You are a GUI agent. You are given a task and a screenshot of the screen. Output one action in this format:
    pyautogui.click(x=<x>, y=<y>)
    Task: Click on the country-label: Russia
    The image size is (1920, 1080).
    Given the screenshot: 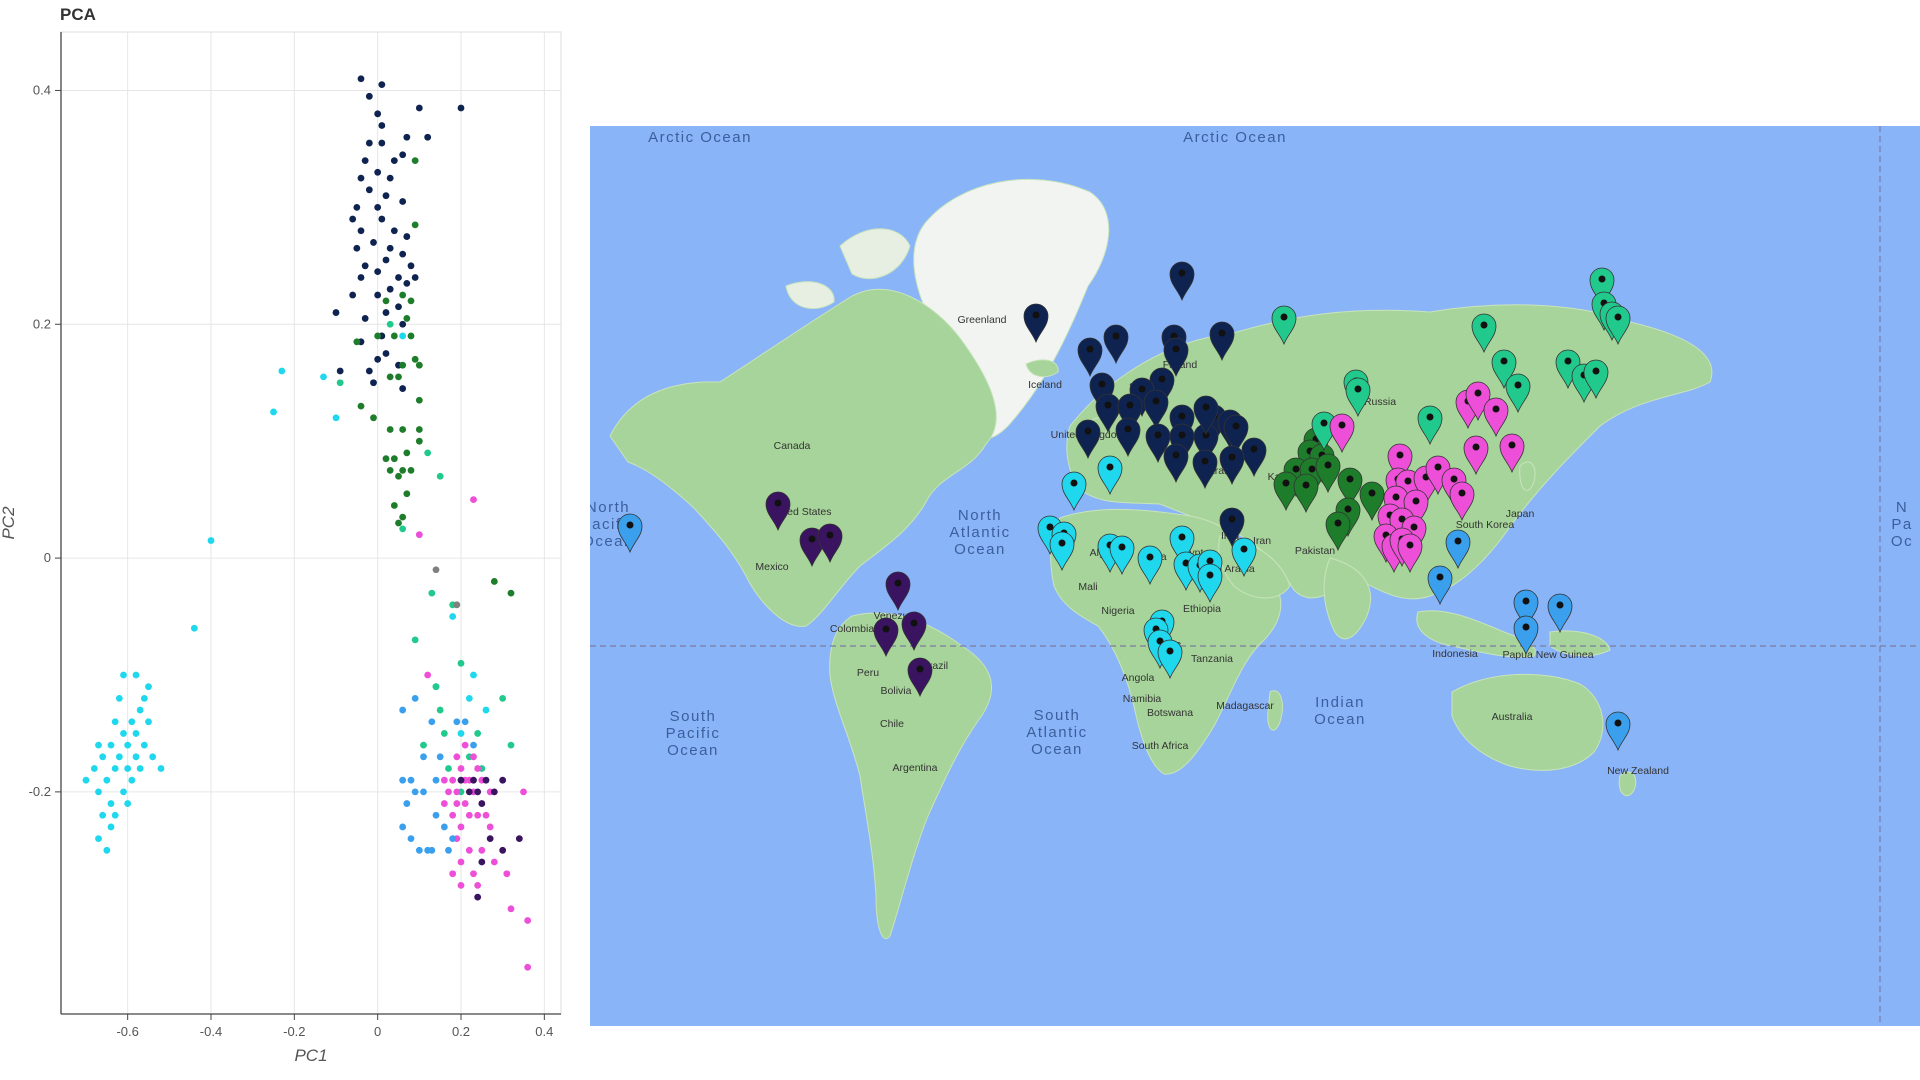 What is the action you would take?
    pyautogui.click(x=1380, y=402)
    